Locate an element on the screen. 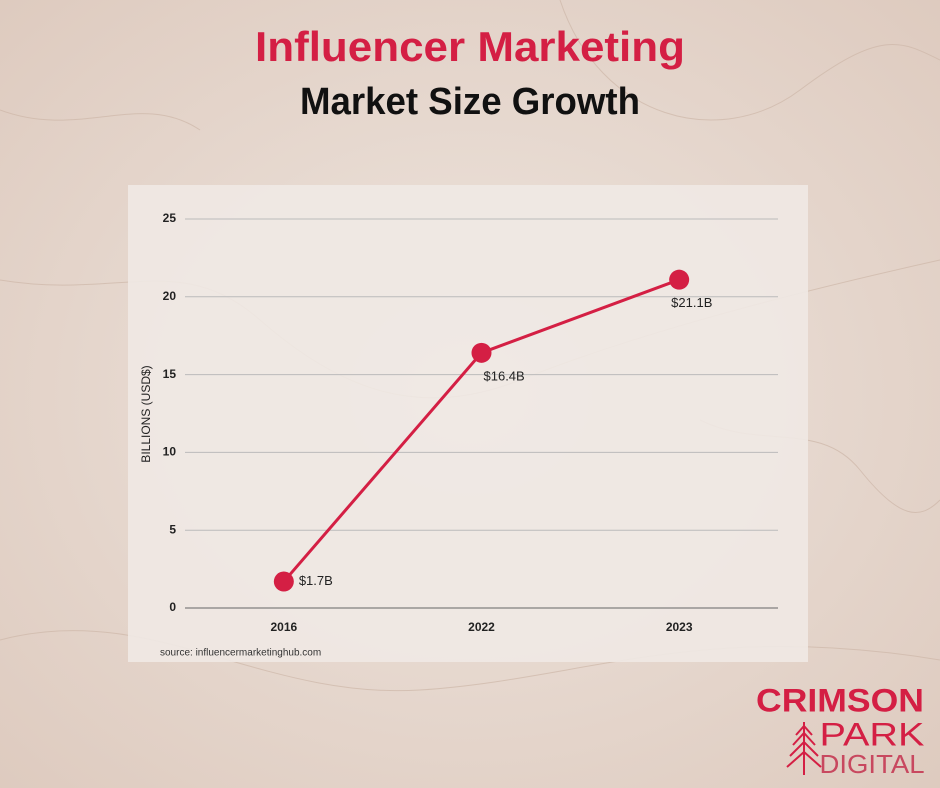 This screenshot has height=788, width=940. chart-title: Influencer Marketing is located at coordinates (470, 46).